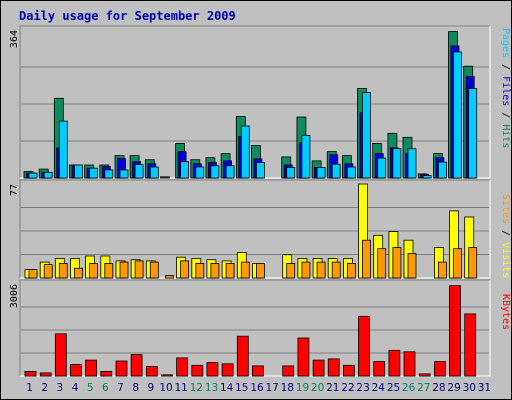 This screenshot has width=512, height=400. I want to click on day-label: 25, so click(393, 388).